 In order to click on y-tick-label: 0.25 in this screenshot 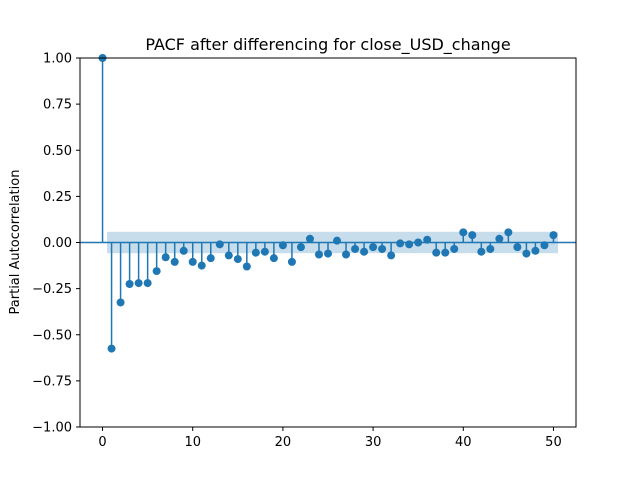, I will do `click(57, 197)`.